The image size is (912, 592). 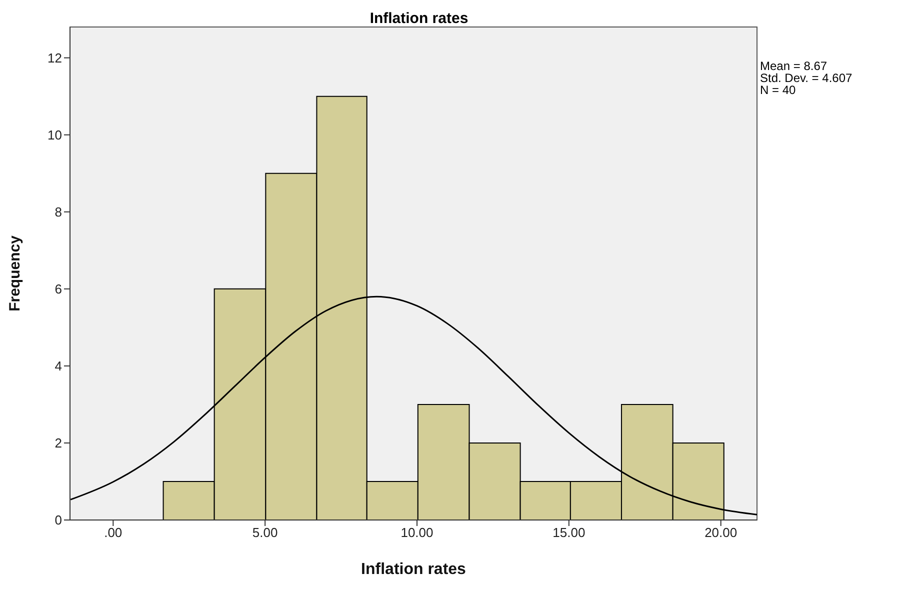 What do you see at coordinates (113, 532) in the screenshot?
I see `x-tick-label: .00` at bounding box center [113, 532].